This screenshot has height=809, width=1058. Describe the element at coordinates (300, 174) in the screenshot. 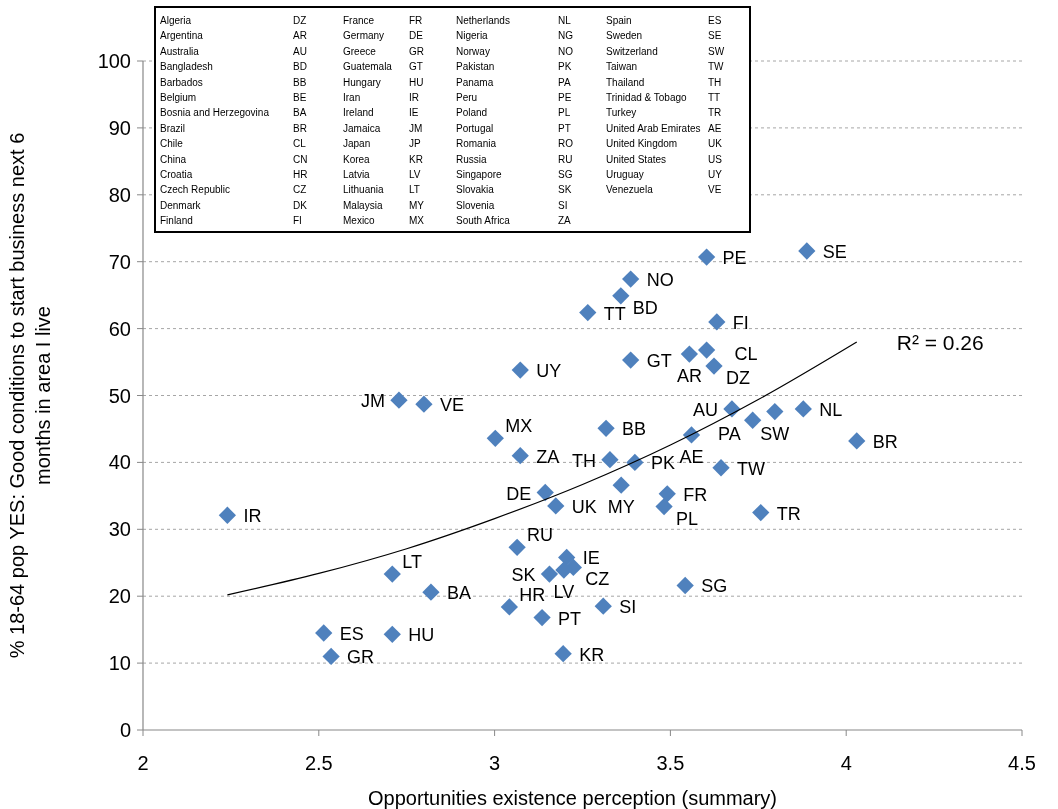

I see `annotation: HR` at that location.